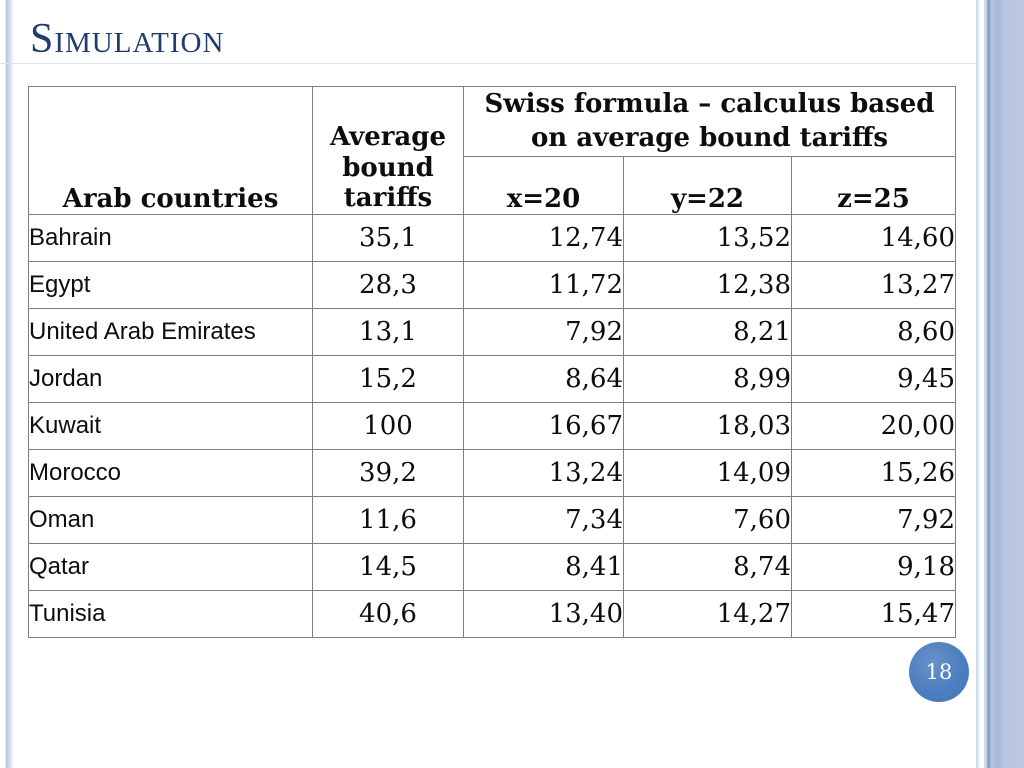 The image size is (1024, 768). Describe the element at coordinates (388, 473) in the screenshot. I see `cell-avg: 39,2` at that location.